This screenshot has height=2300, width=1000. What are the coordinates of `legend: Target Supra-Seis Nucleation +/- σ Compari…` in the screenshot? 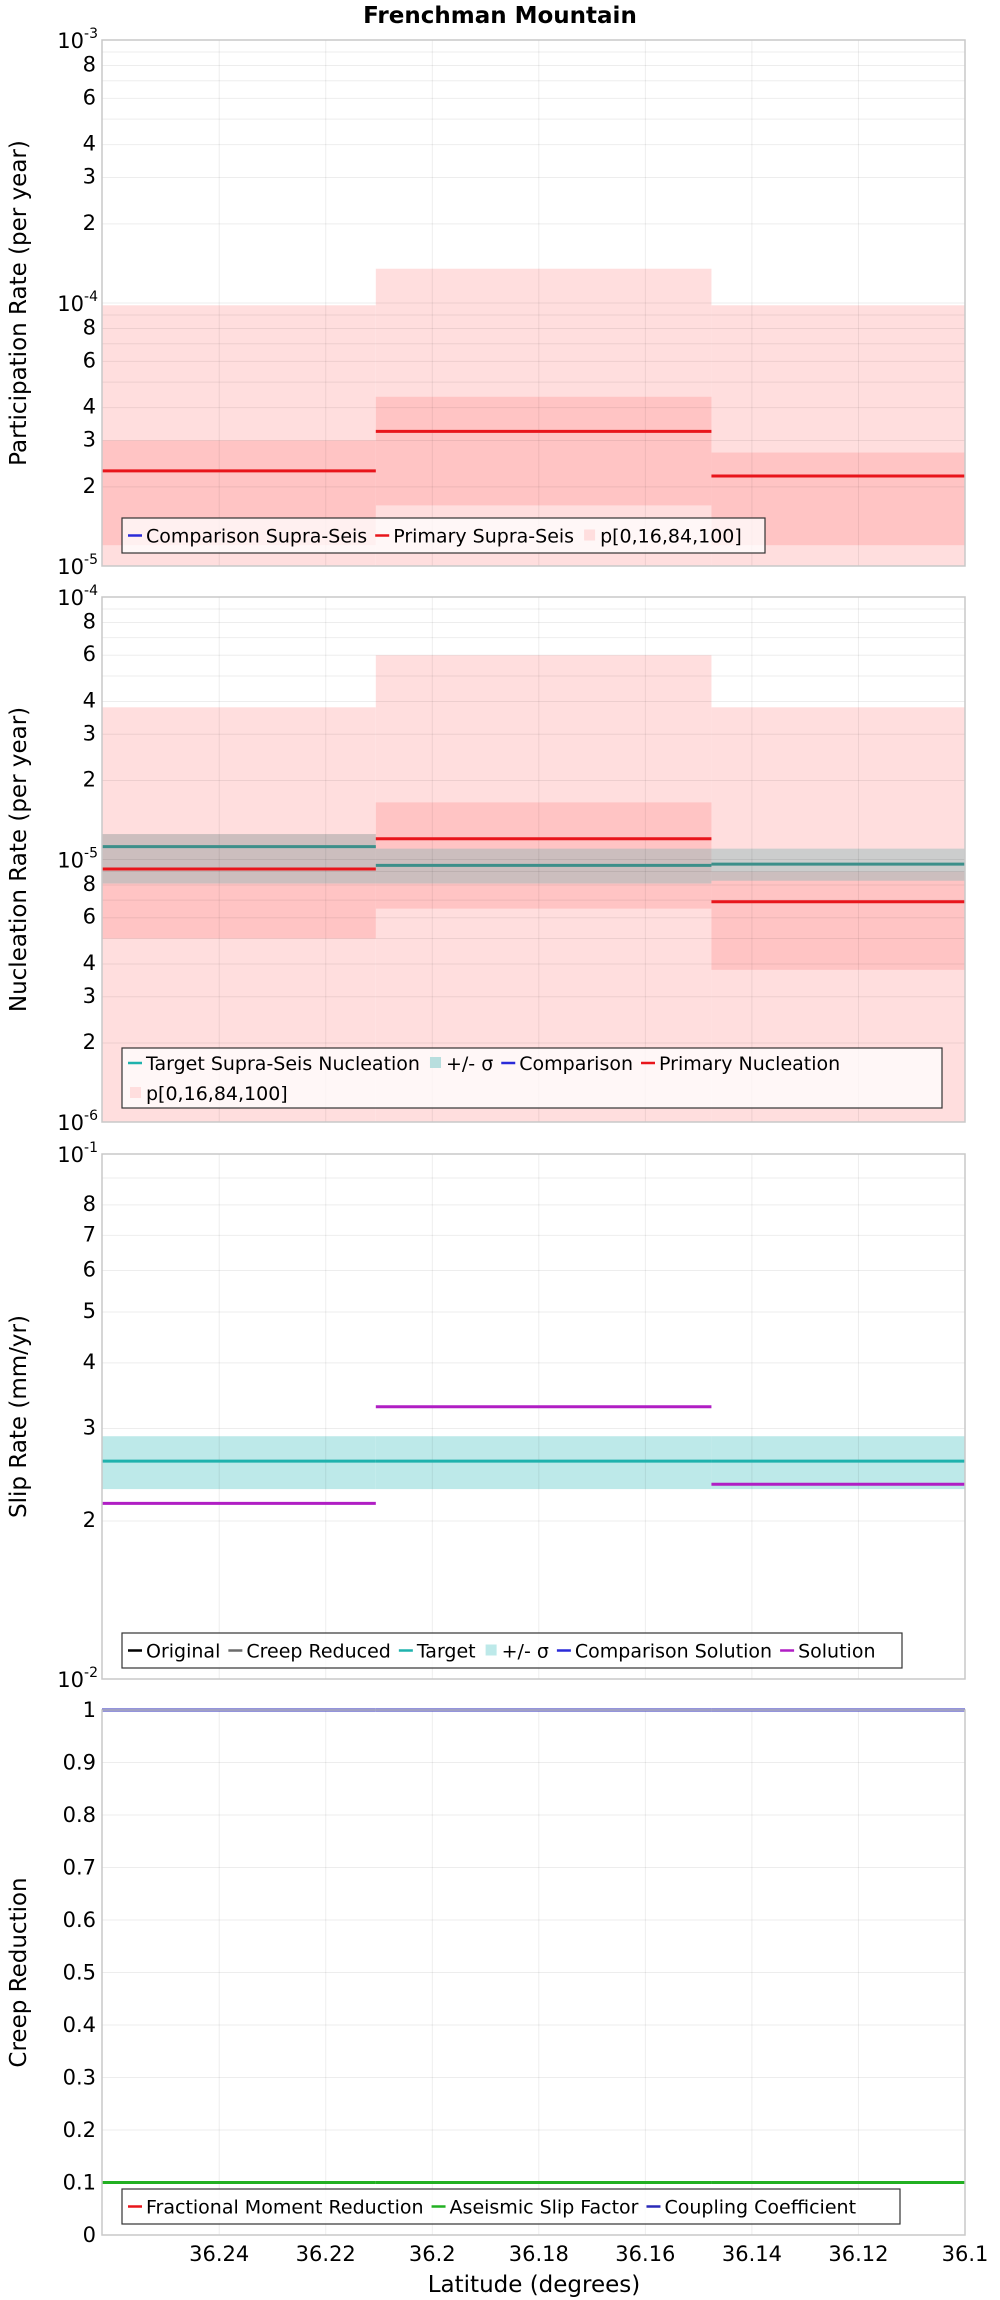 It's located at (532, 1078).